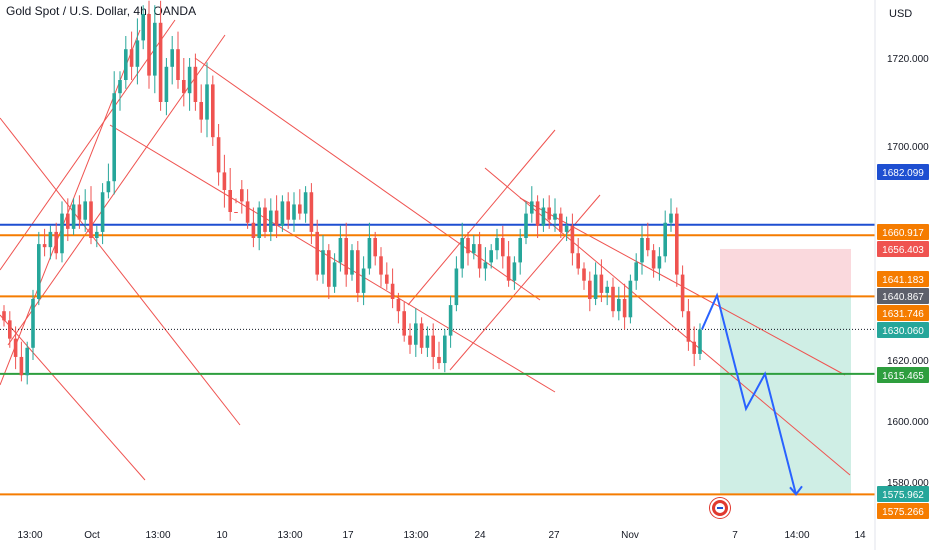 This screenshot has width=932, height=550. I want to click on x-tick-label: Nov, so click(630, 535).